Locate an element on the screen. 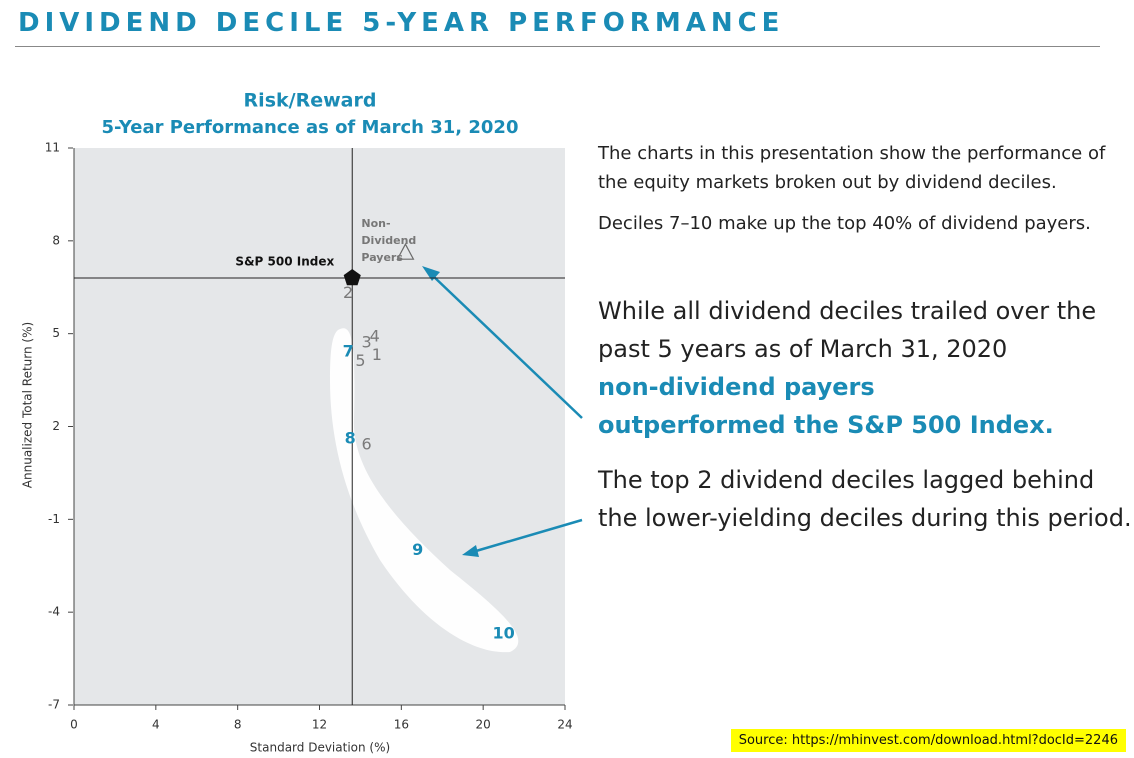  point: 2 is located at coordinates (348, 292).